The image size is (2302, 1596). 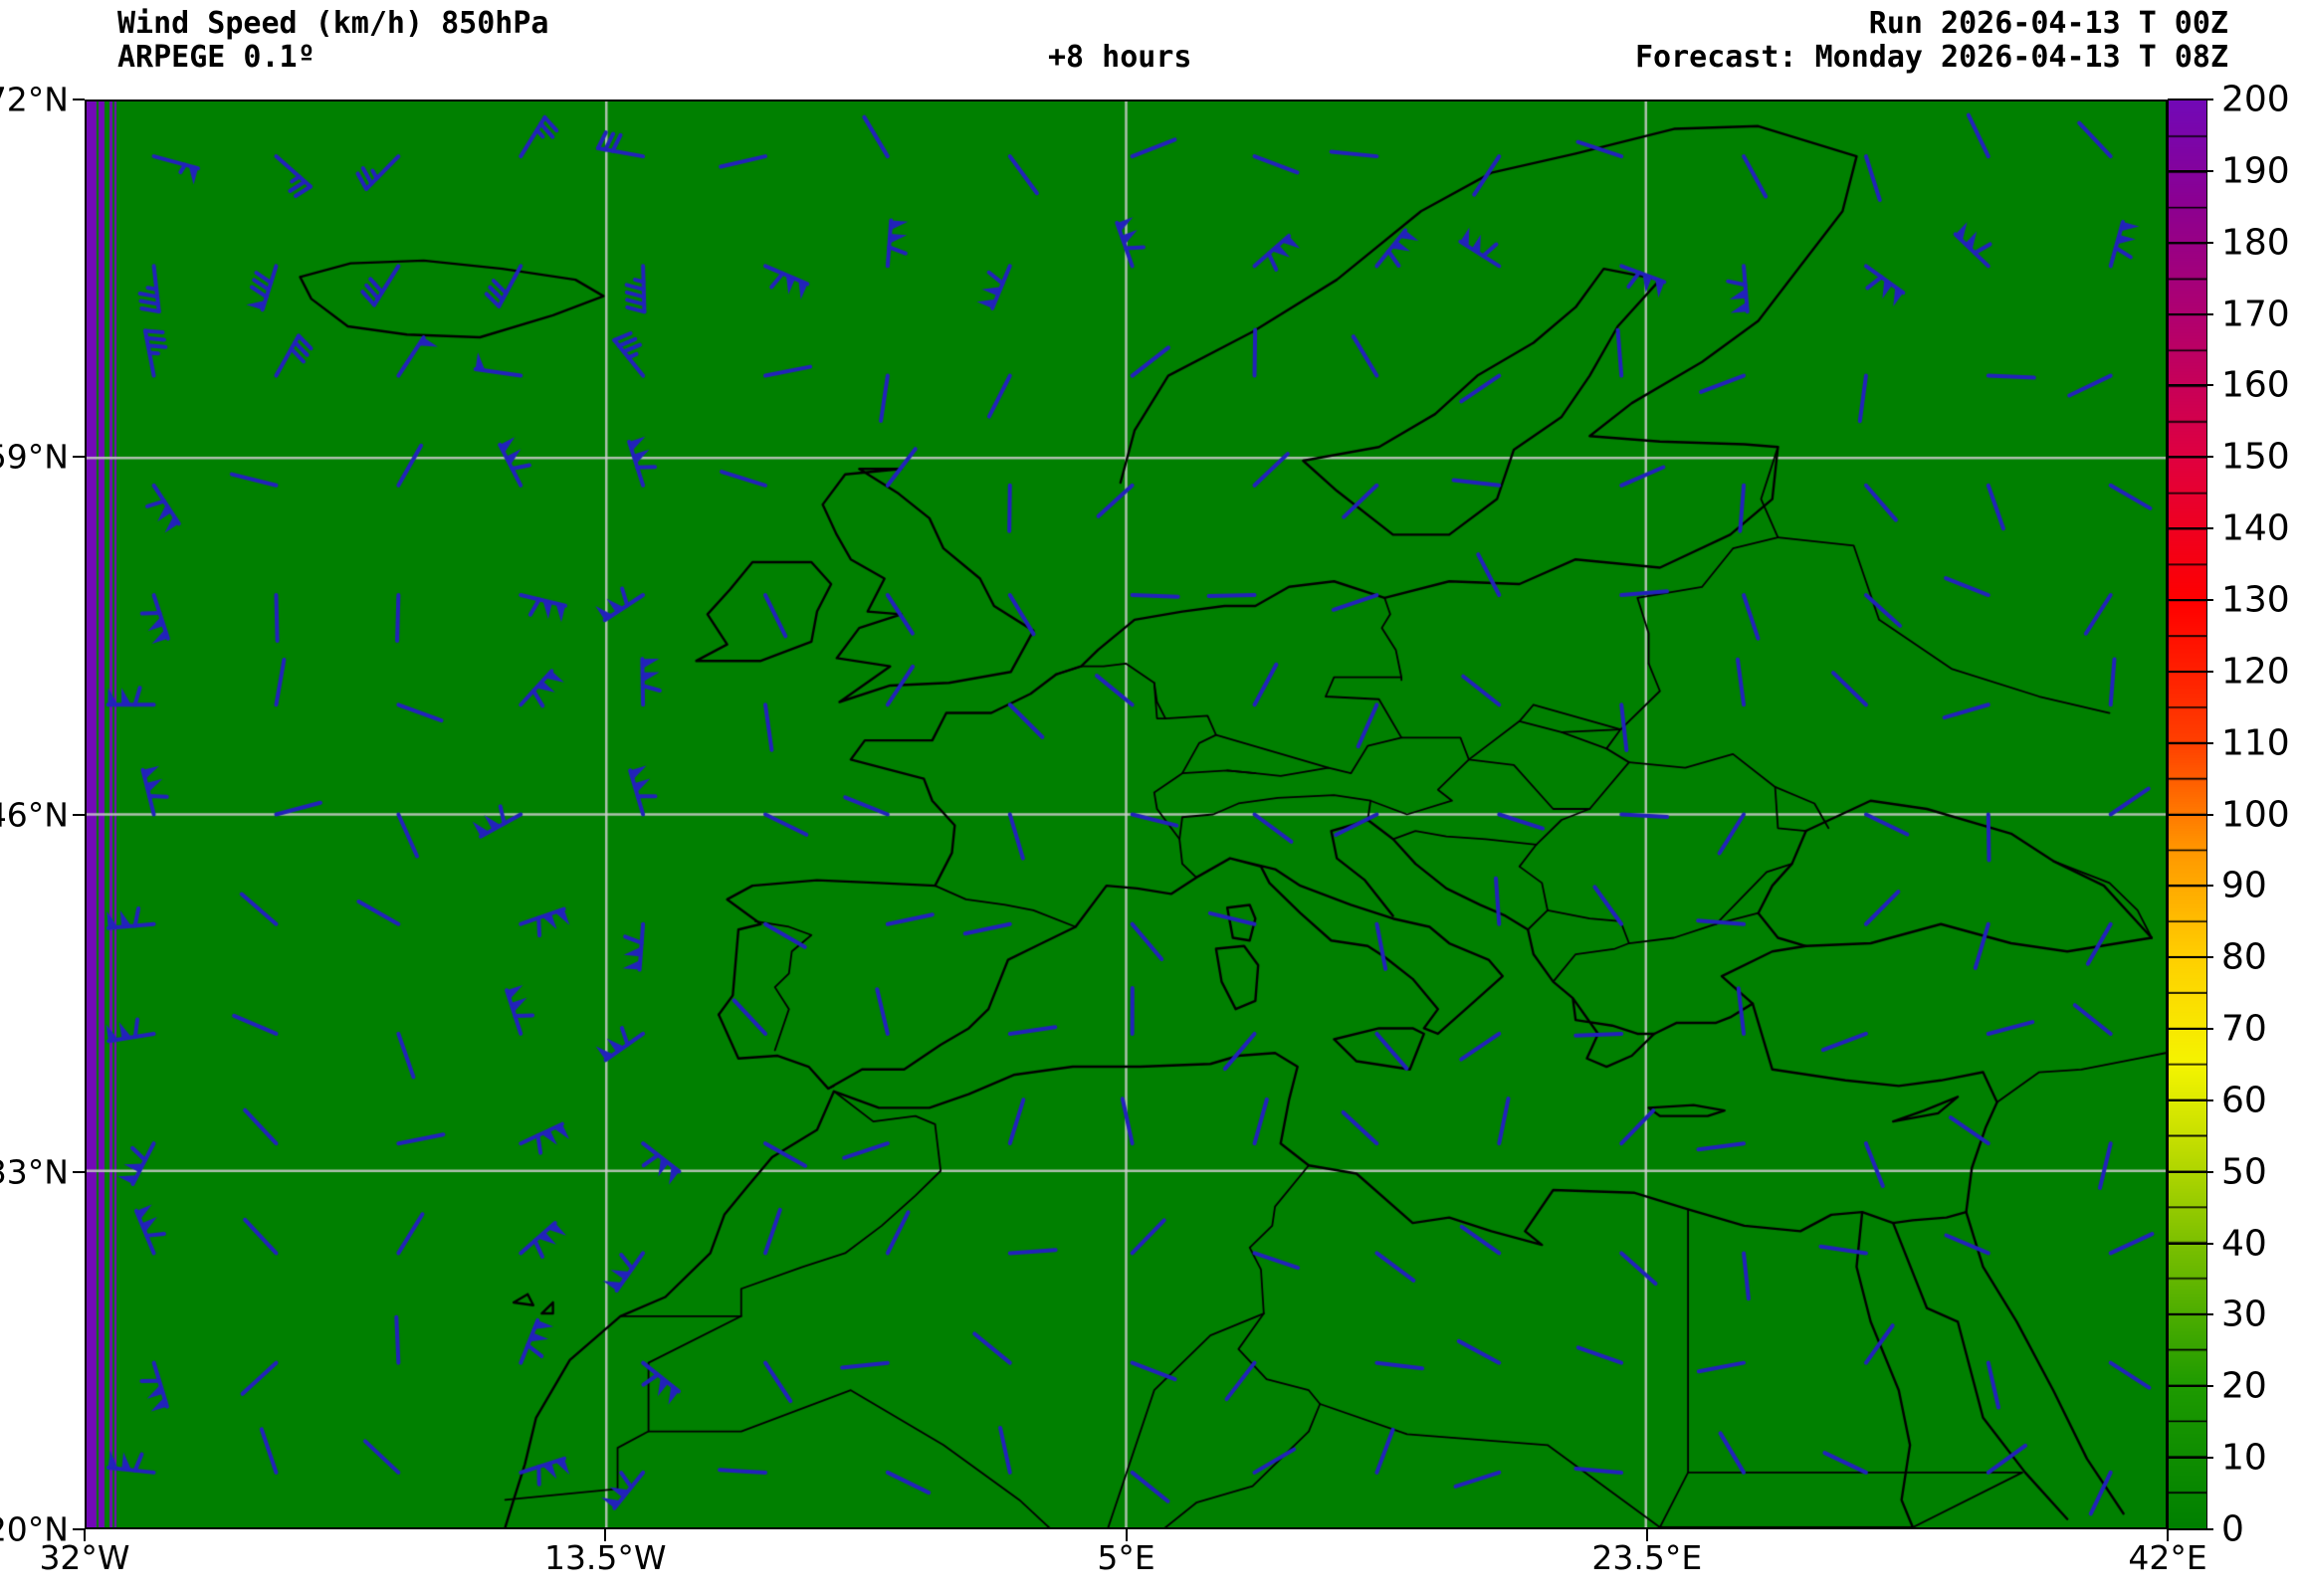 What do you see at coordinates (216, 58) in the screenshot?
I see `model-label: ARPEGE 0.1º` at bounding box center [216, 58].